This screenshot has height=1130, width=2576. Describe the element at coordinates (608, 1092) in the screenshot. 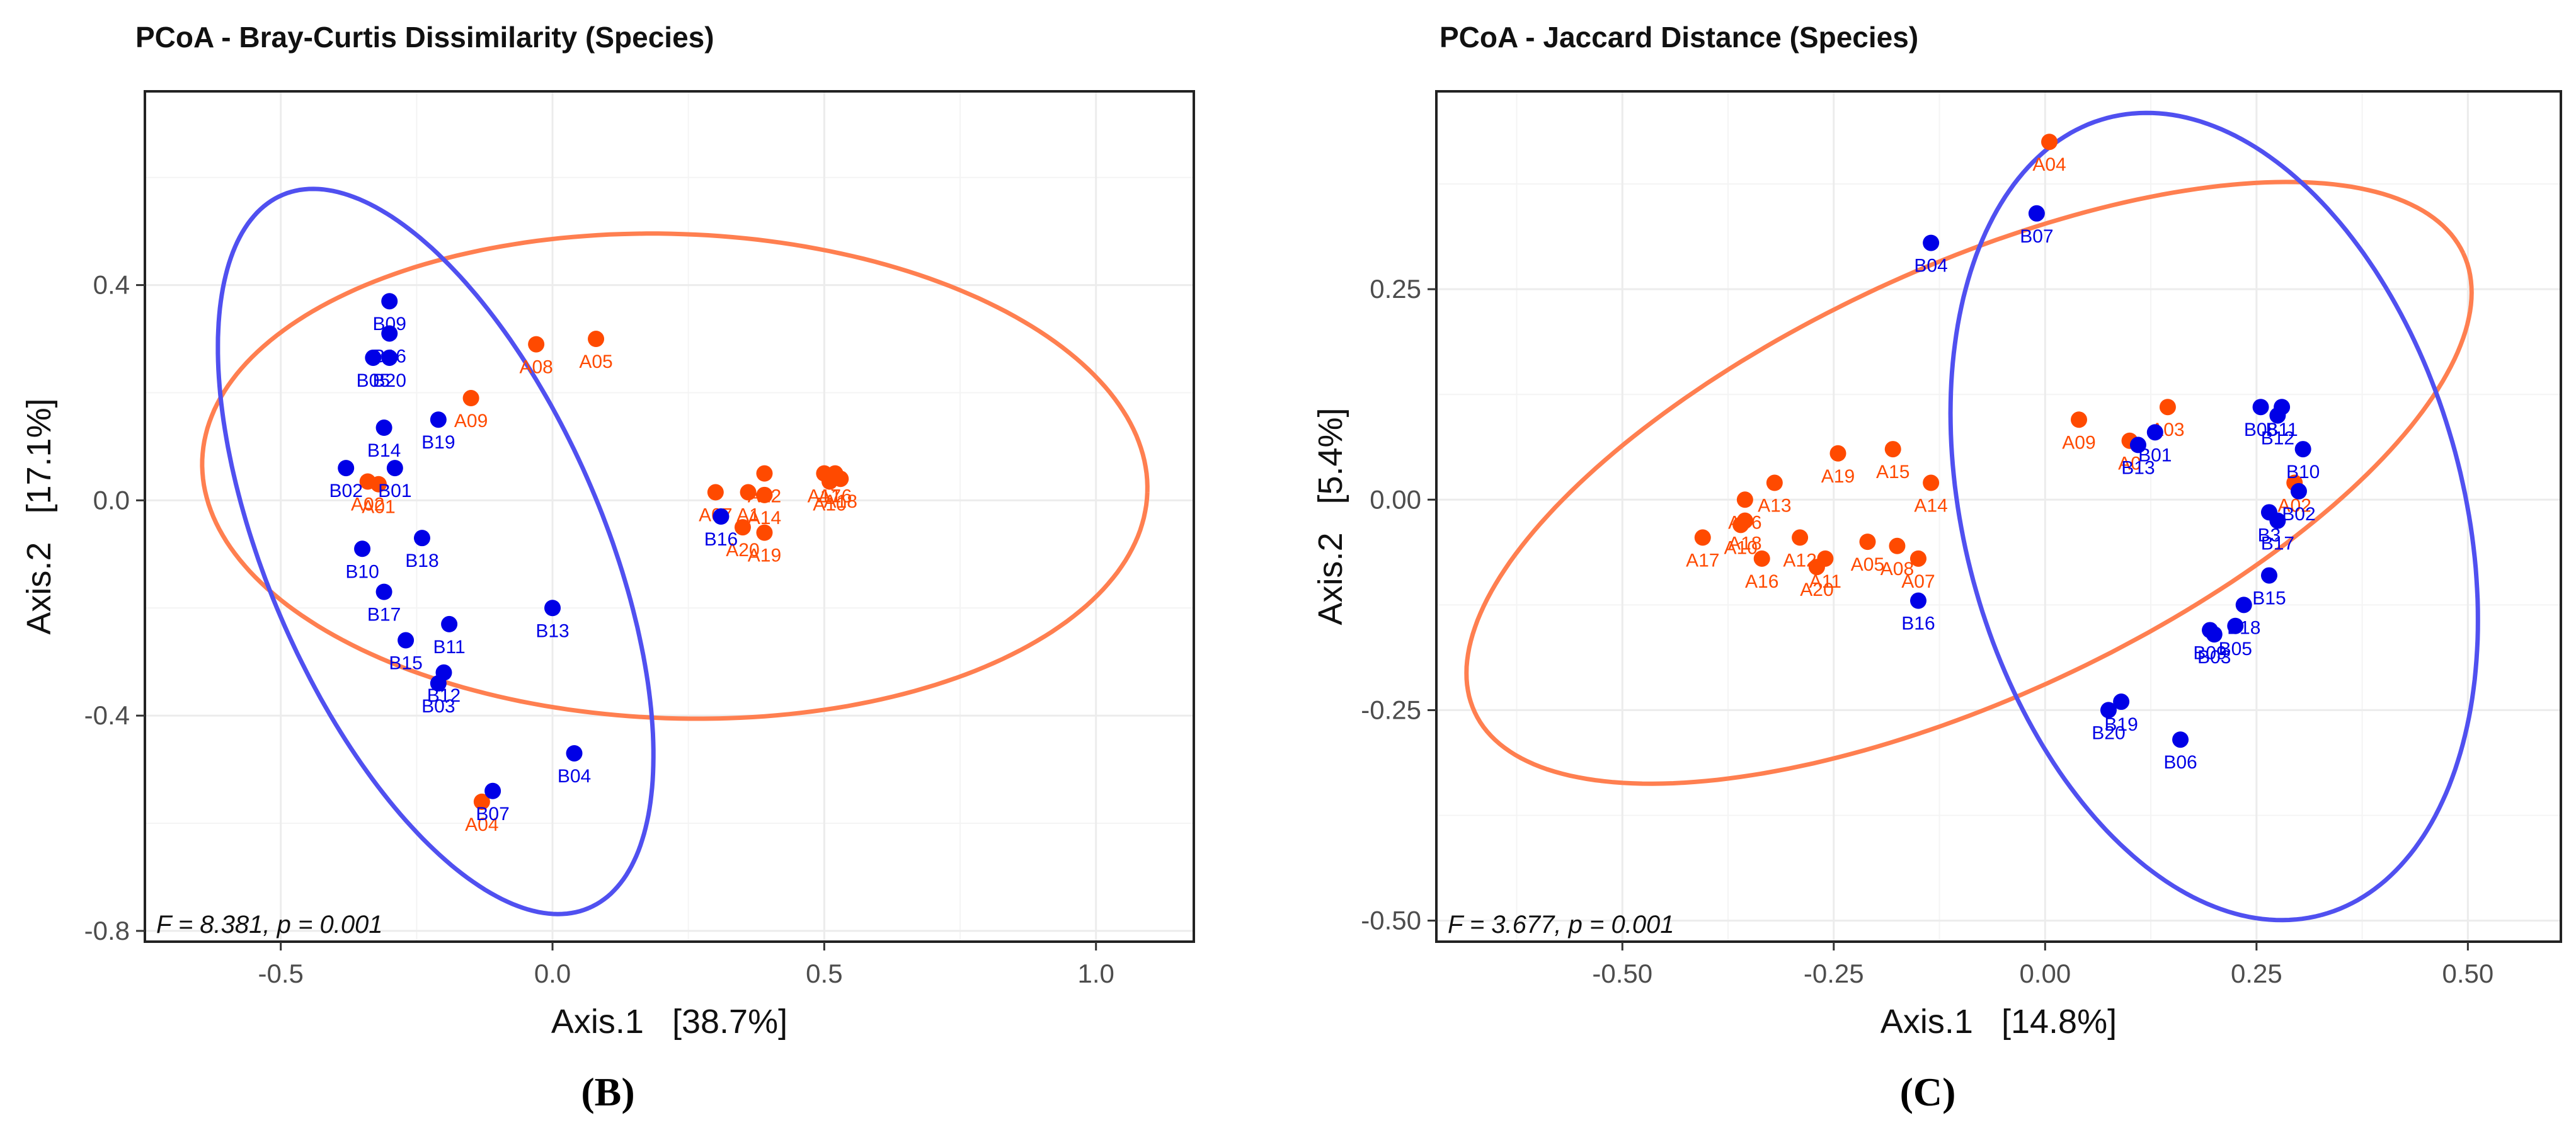

I see `panel-label: (B)` at that location.